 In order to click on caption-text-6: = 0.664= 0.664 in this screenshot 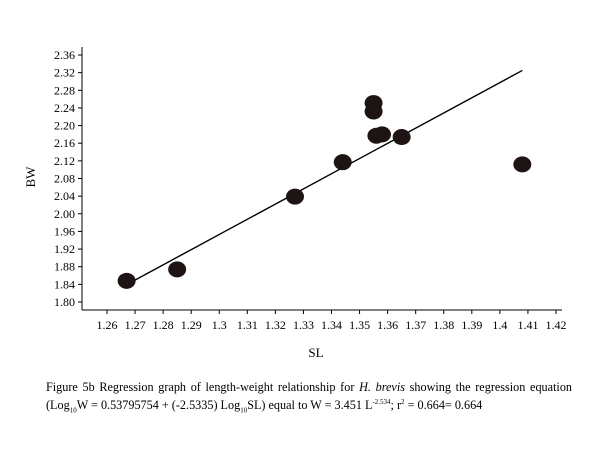, I will do `click(443, 405)`.